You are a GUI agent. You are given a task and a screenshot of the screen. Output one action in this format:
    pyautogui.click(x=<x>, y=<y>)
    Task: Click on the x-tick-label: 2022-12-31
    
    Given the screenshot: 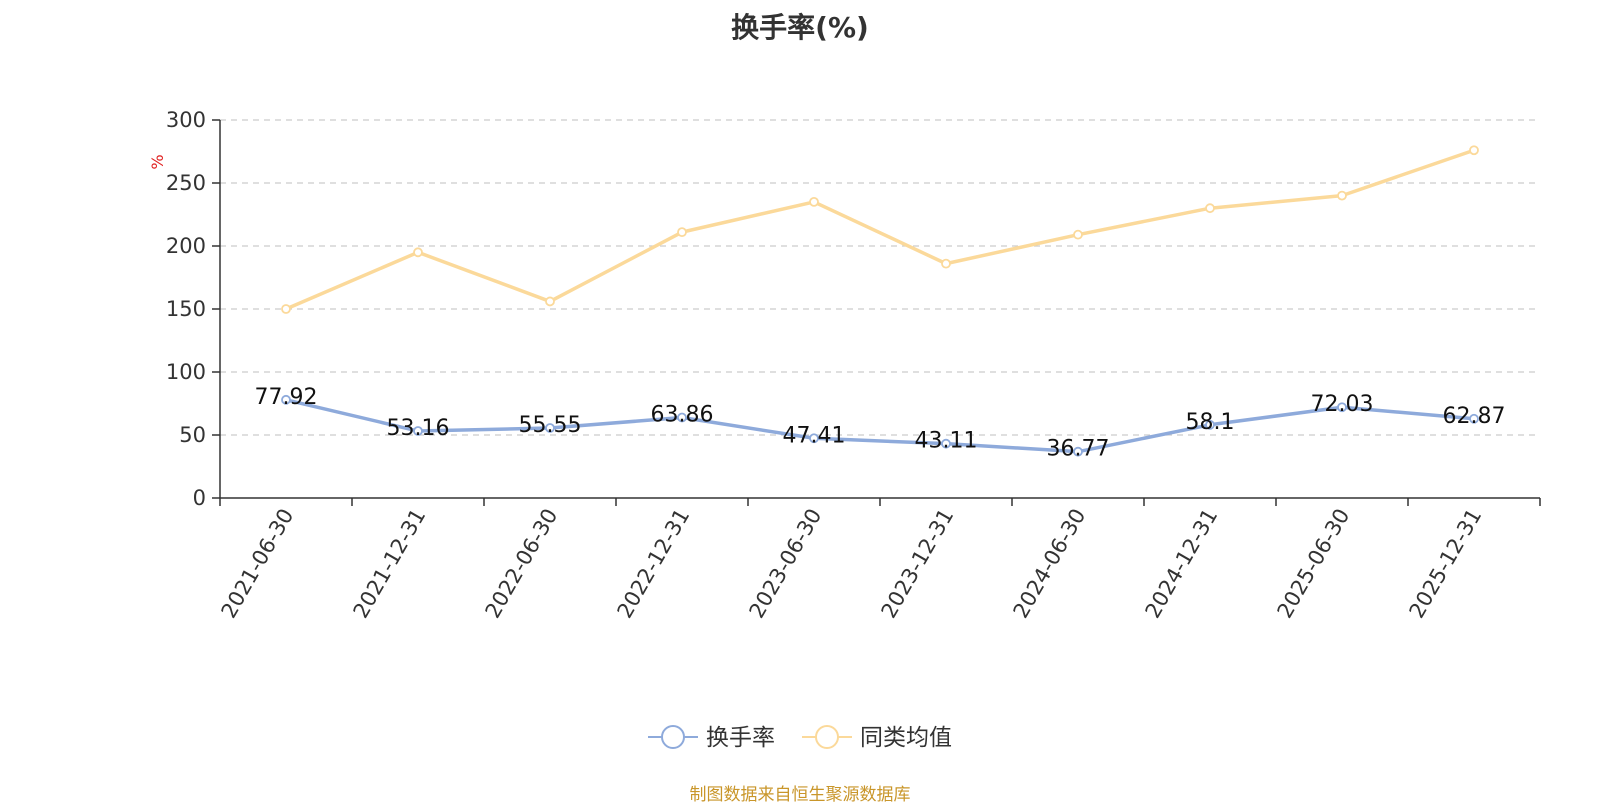 What is the action you would take?
    pyautogui.click(x=654, y=564)
    